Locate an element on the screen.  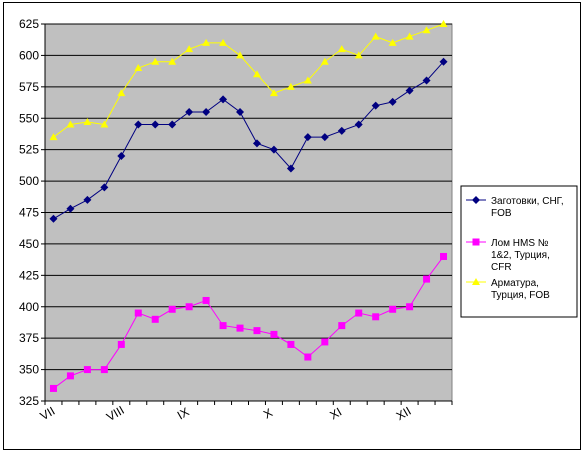
y-tick-label: 375 is located at coordinates (29, 338).